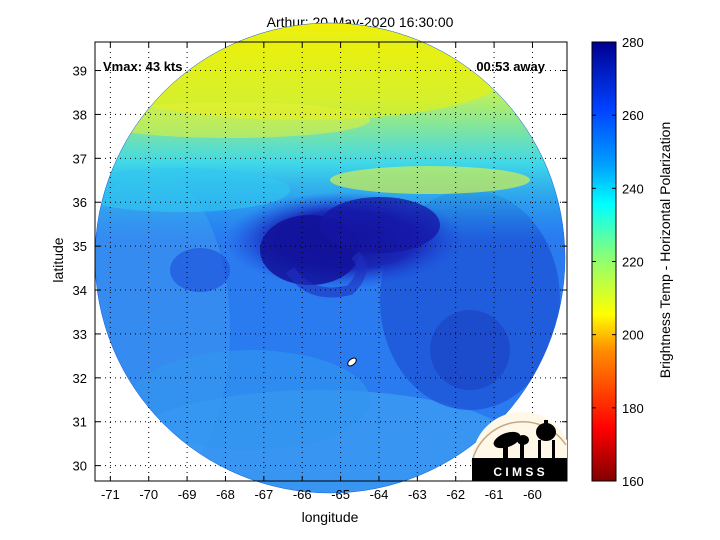 The image size is (720, 540). I want to click on time-away-annotation: 00:53 away, so click(510, 66).